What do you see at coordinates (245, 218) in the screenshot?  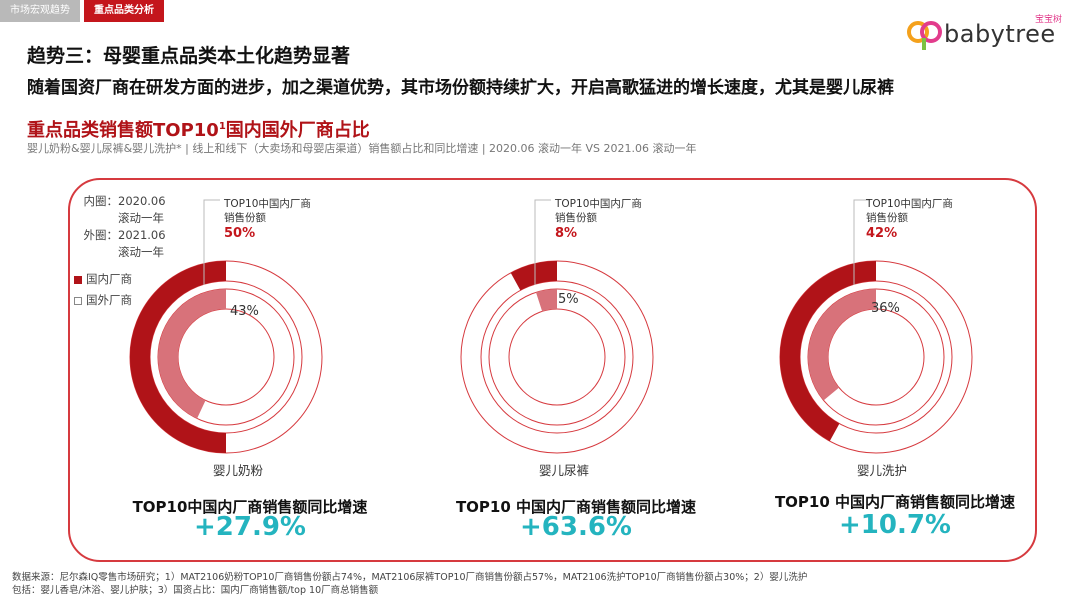 I see `annotation-formula-line2: 销售份额` at bounding box center [245, 218].